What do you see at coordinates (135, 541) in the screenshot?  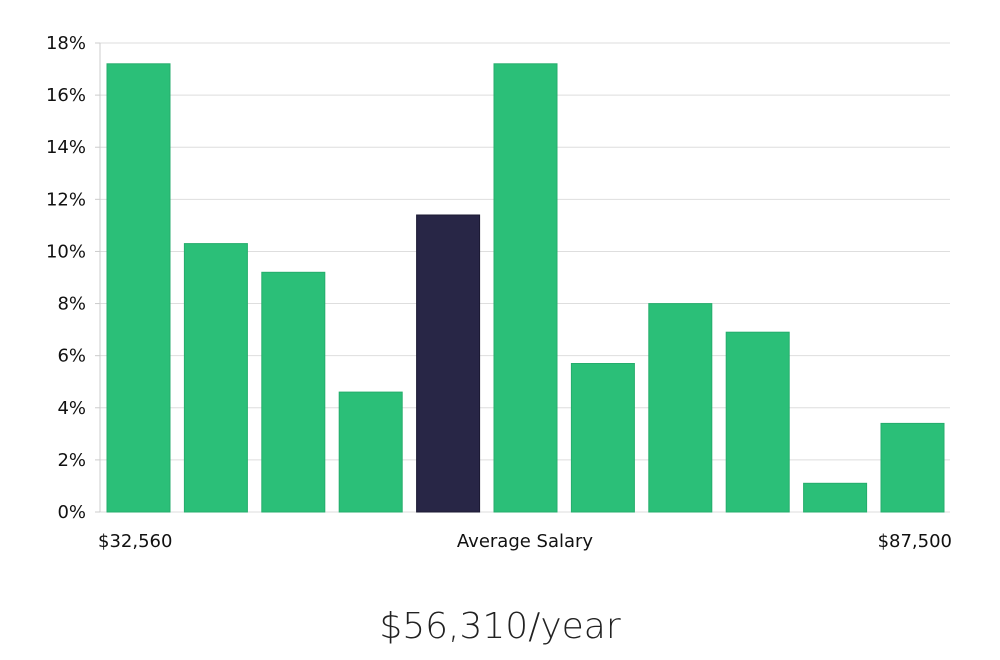 I see `x-axis-min-label: $32,560` at bounding box center [135, 541].